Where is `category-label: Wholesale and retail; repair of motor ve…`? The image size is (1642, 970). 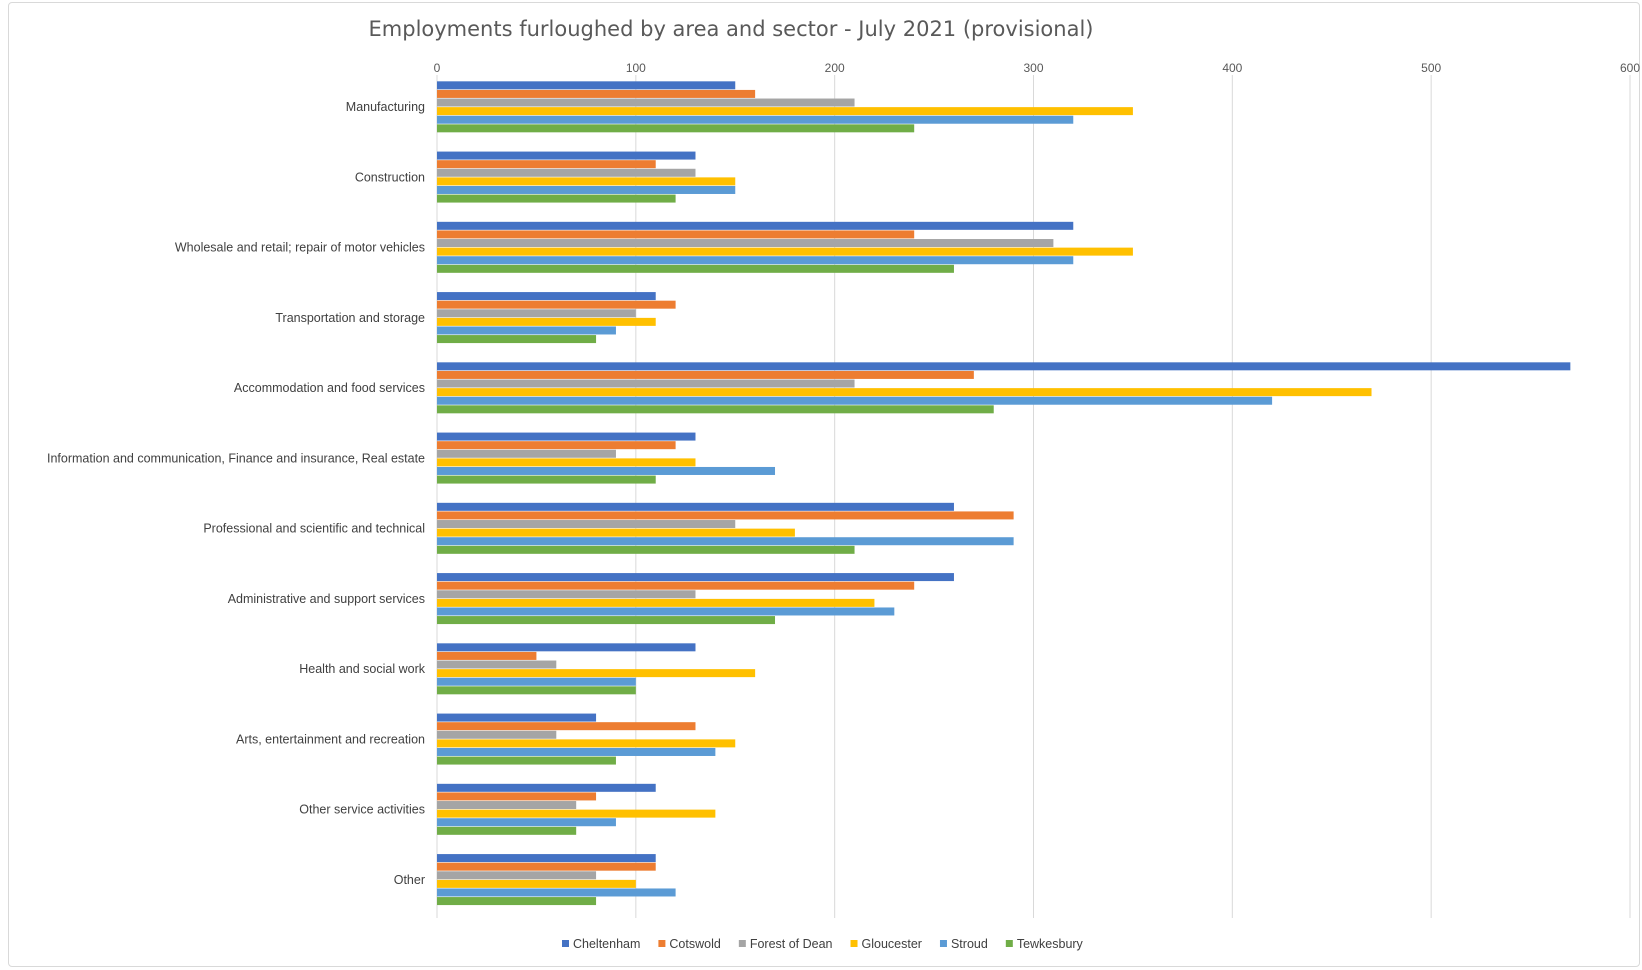
category-label: Wholesale and retail; repair of motor ve… is located at coordinates (300, 248).